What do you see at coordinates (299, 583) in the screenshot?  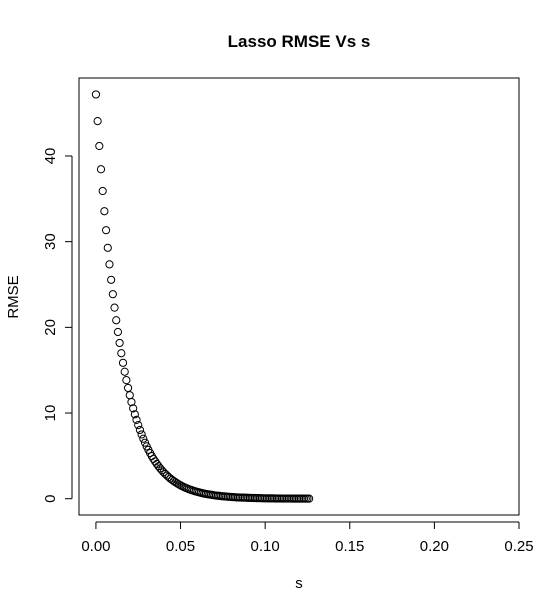 I see `x-axis-label: s` at bounding box center [299, 583].